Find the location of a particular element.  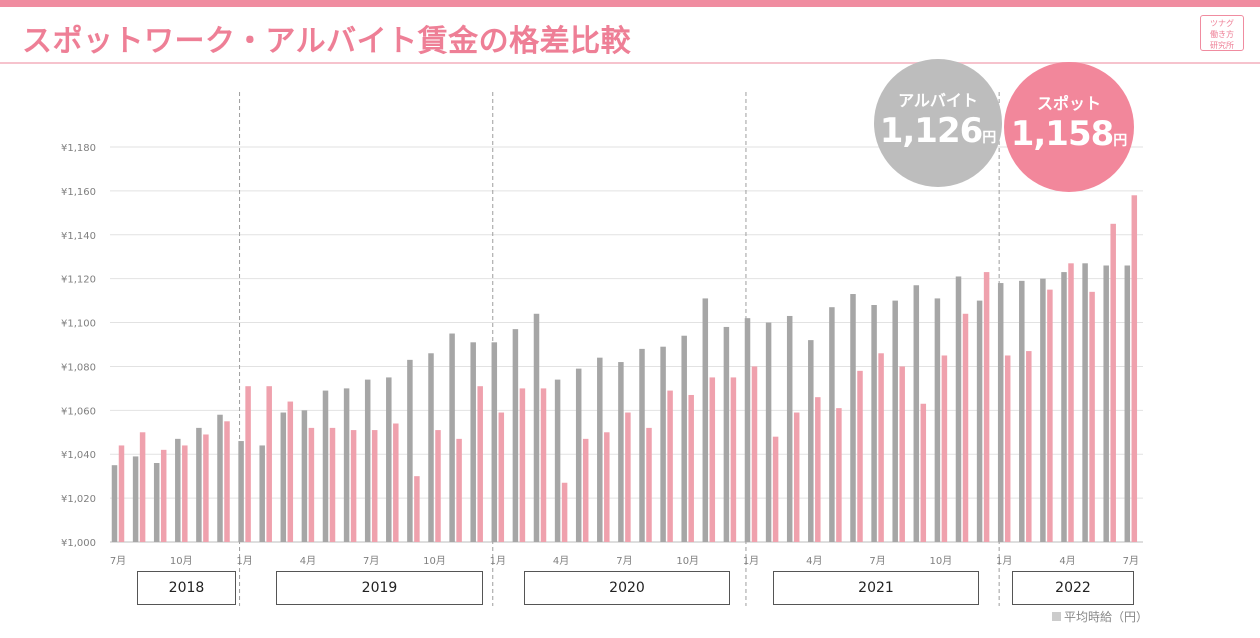

legend-swatch is located at coordinates (1056, 616).